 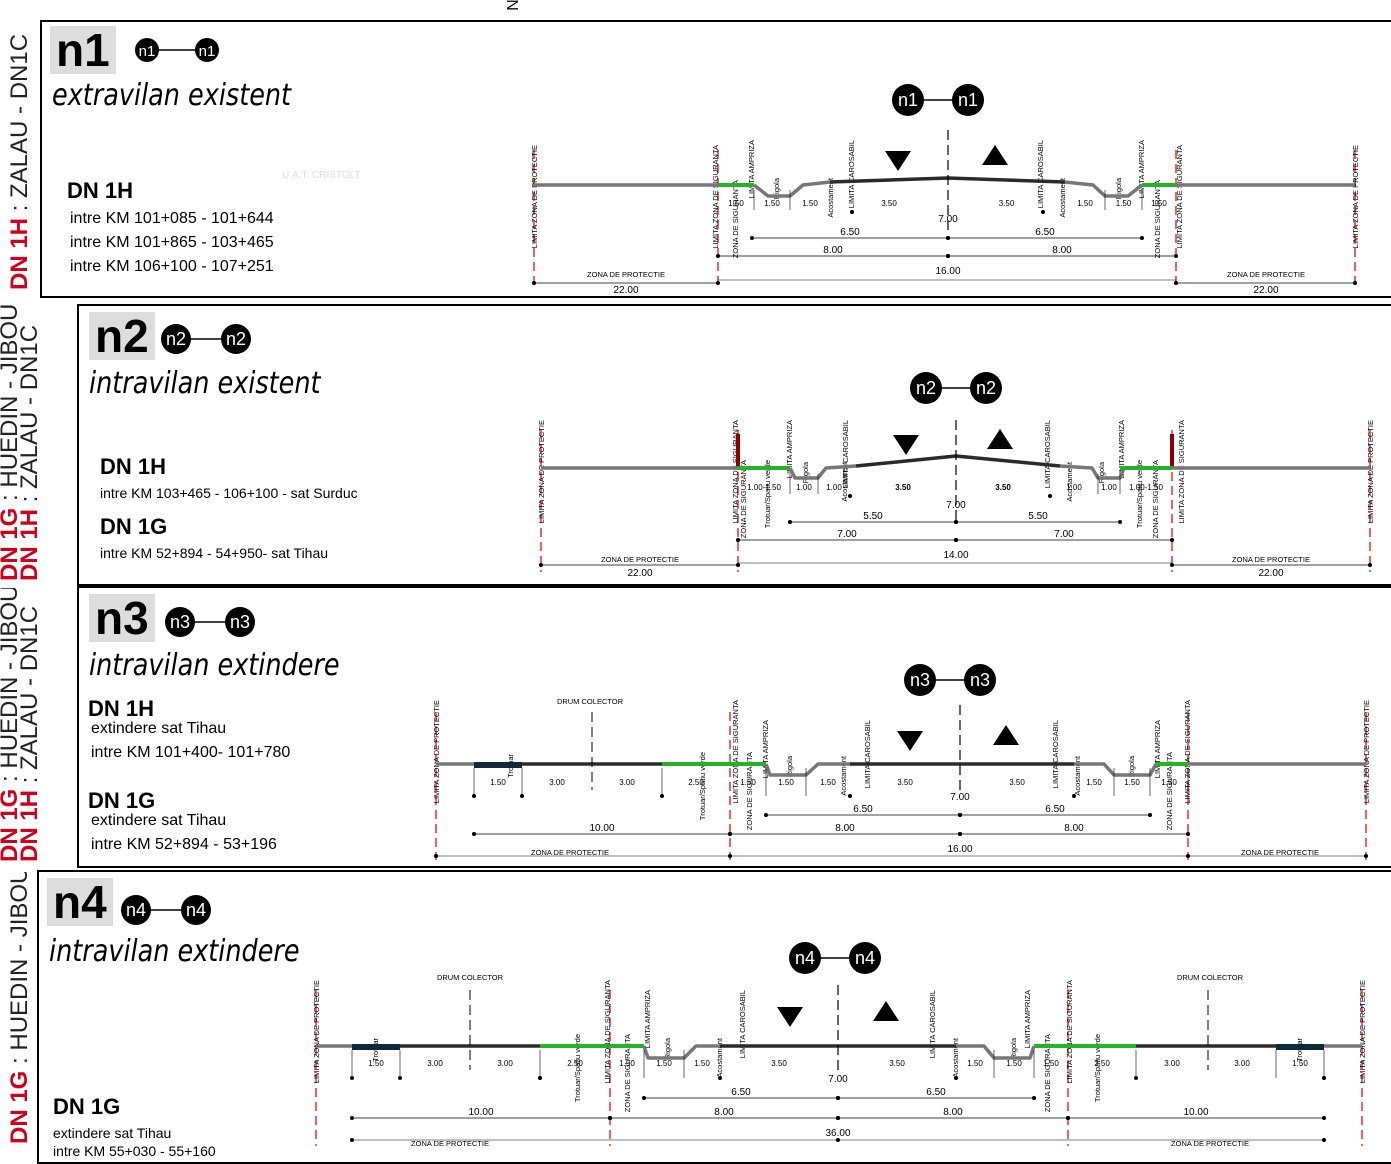 What do you see at coordinates (321, 175) in the screenshot?
I see `watermark: U.A.T. CRISTOLT` at bounding box center [321, 175].